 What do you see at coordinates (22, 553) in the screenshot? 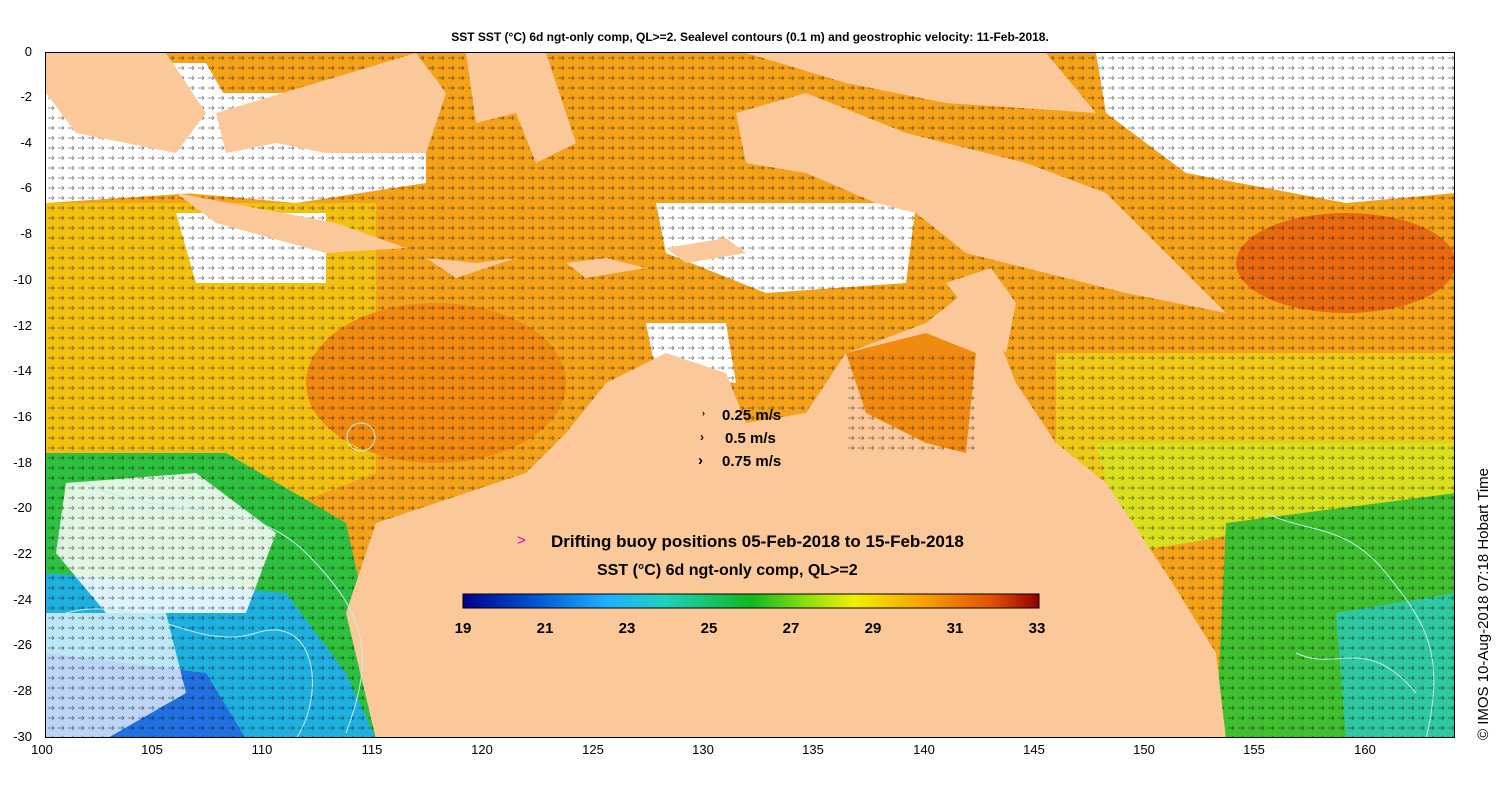
I see `y-tick-label: -22` at bounding box center [22, 553].